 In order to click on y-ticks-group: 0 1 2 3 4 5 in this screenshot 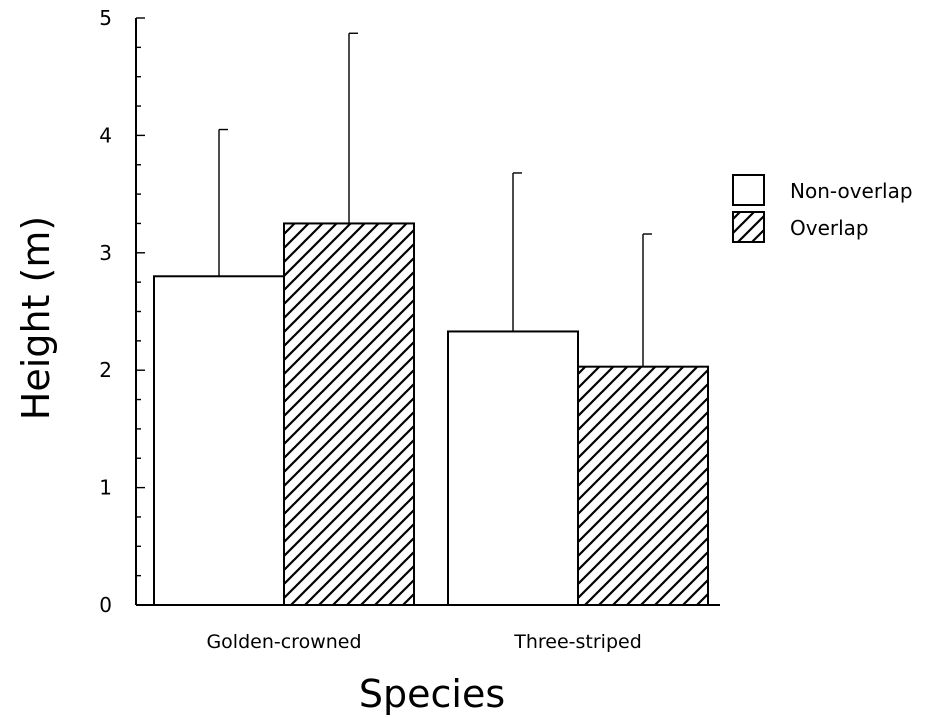, I will do `click(122, 311)`.